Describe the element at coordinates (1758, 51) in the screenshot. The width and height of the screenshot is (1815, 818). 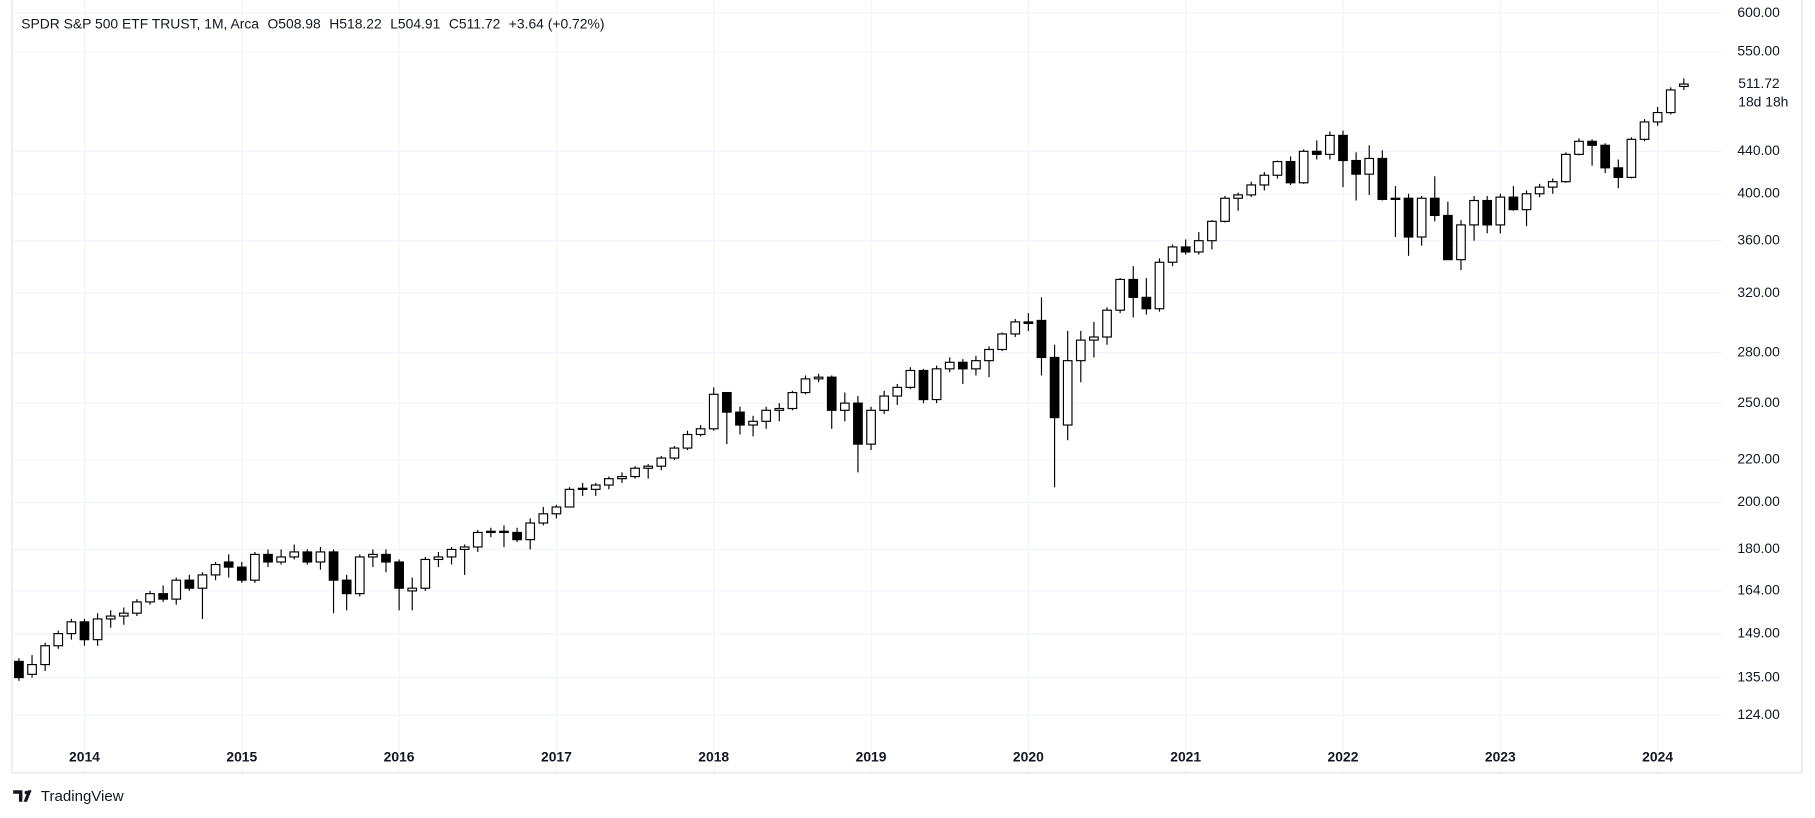
I see `y-tick-label: 550.00` at that location.